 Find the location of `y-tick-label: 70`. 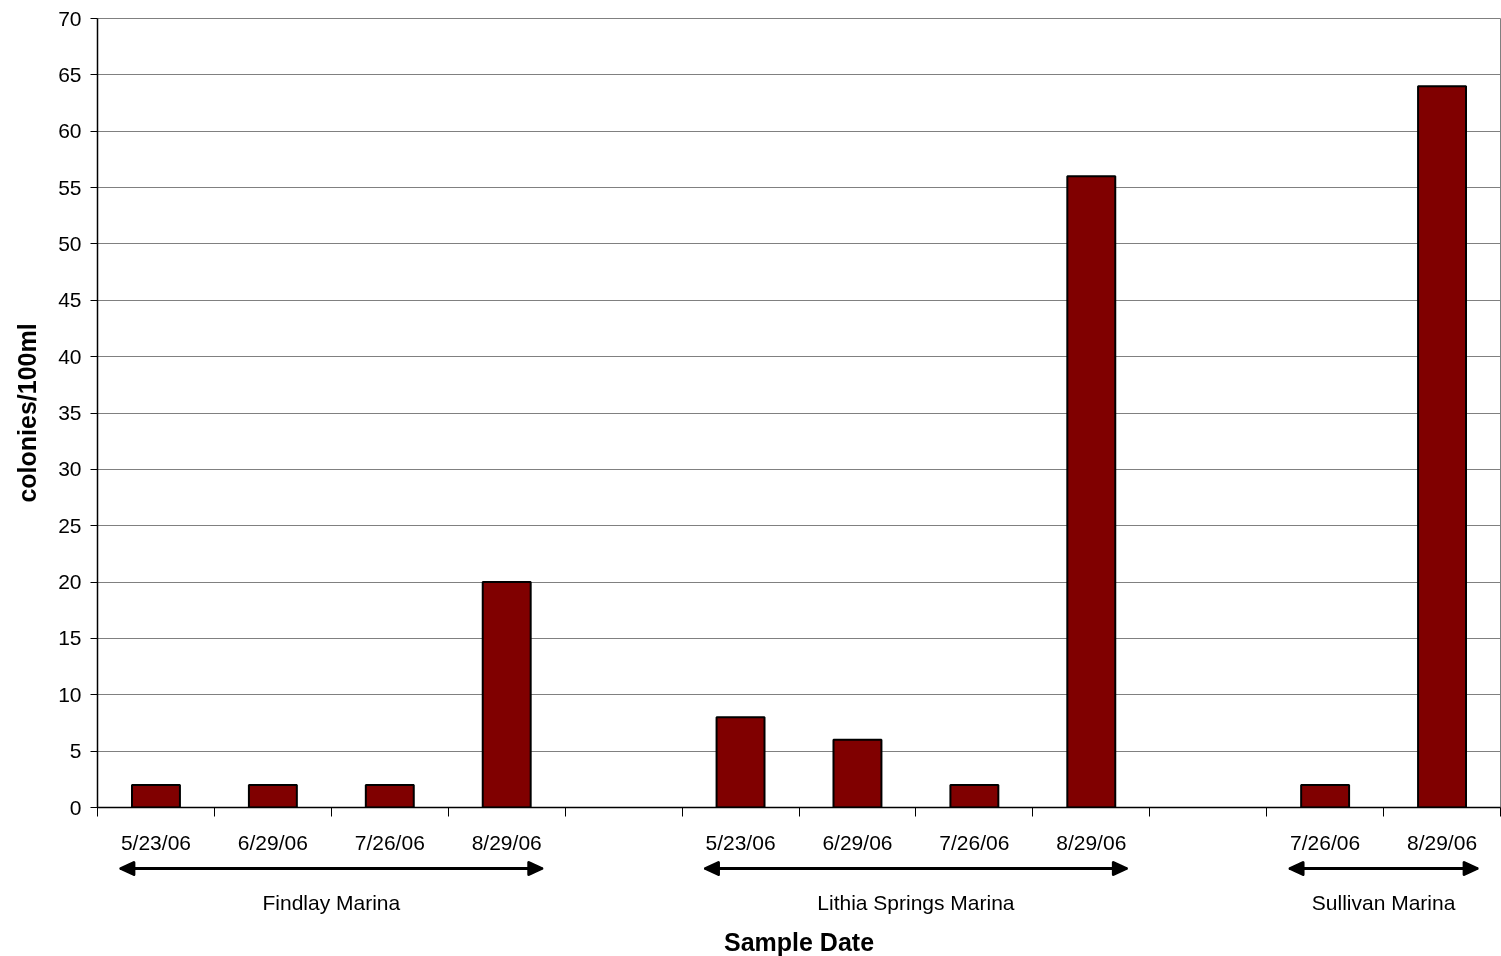

y-tick-label: 70 is located at coordinates (70, 18).